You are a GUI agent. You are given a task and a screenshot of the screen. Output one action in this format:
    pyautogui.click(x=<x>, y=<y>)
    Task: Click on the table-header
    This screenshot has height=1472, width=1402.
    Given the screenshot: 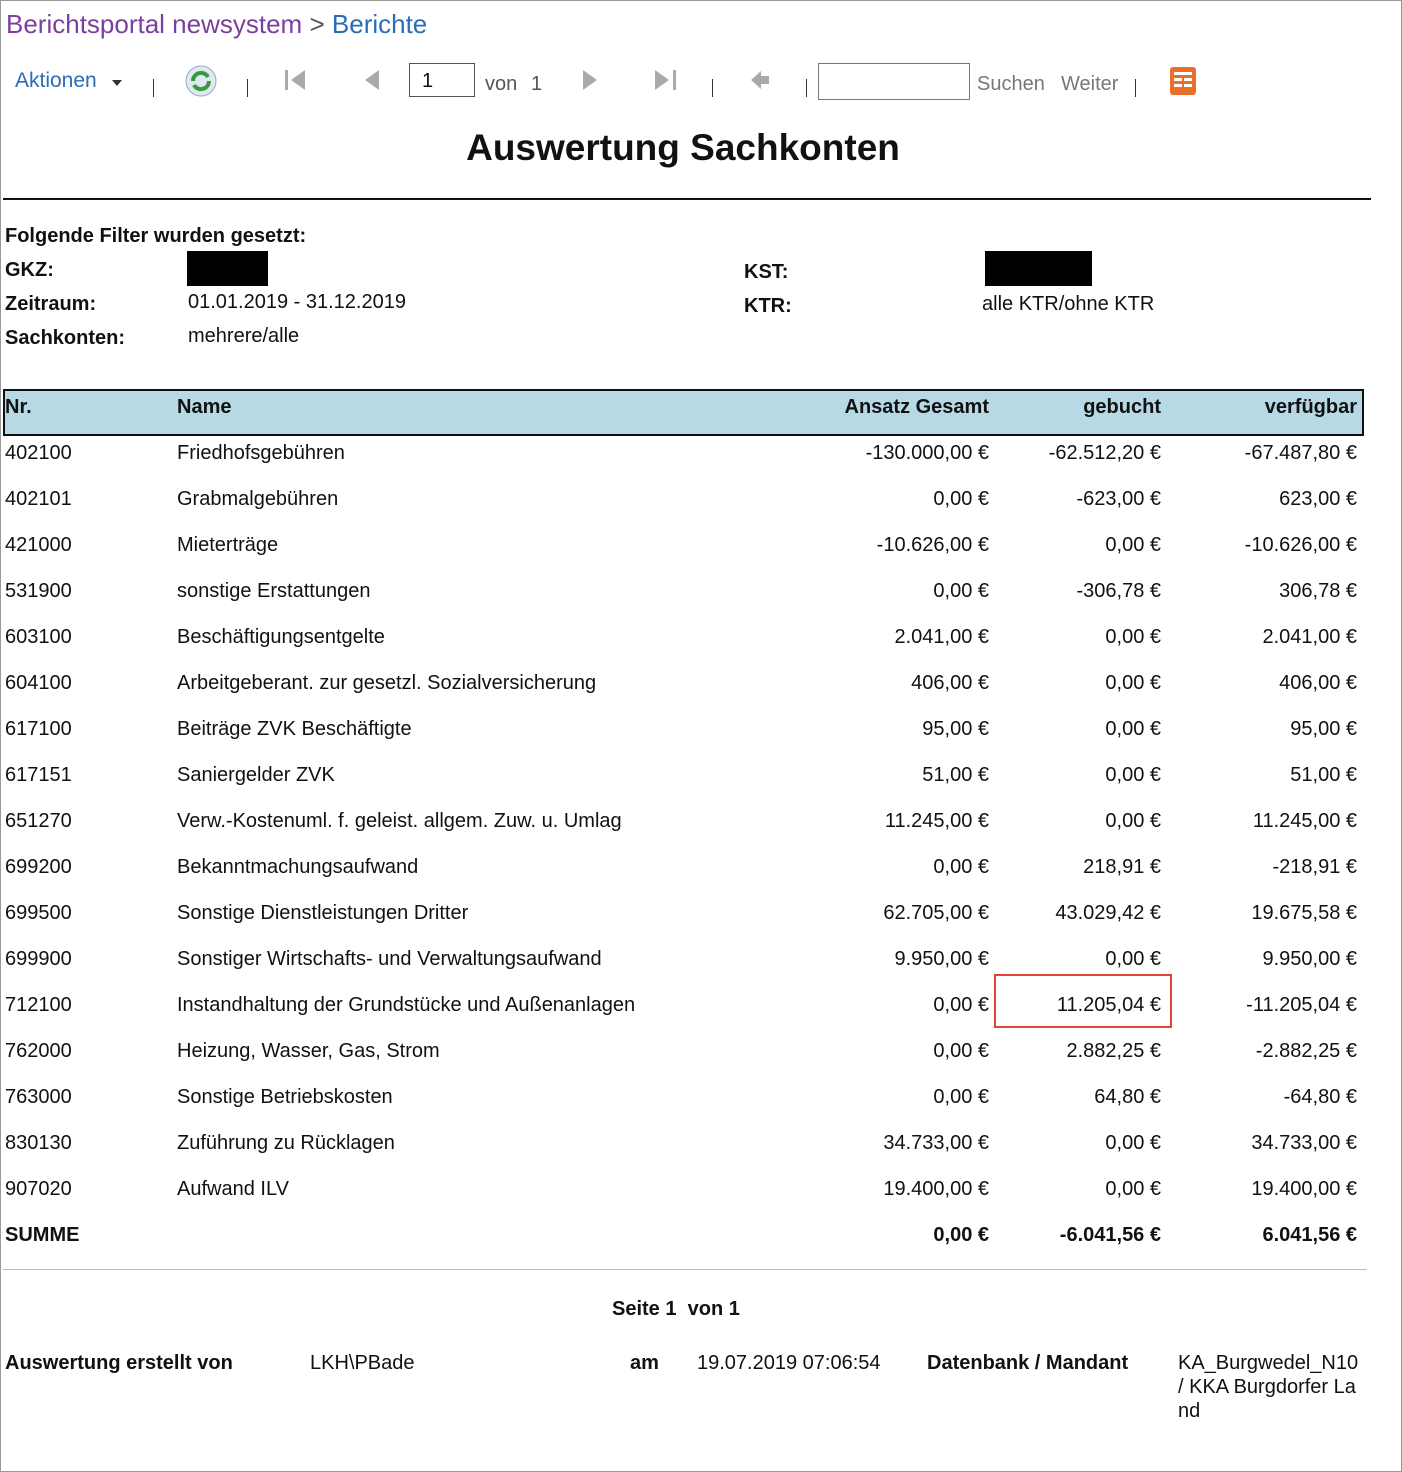 What is the action you would take?
    pyautogui.click(x=683, y=412)
    